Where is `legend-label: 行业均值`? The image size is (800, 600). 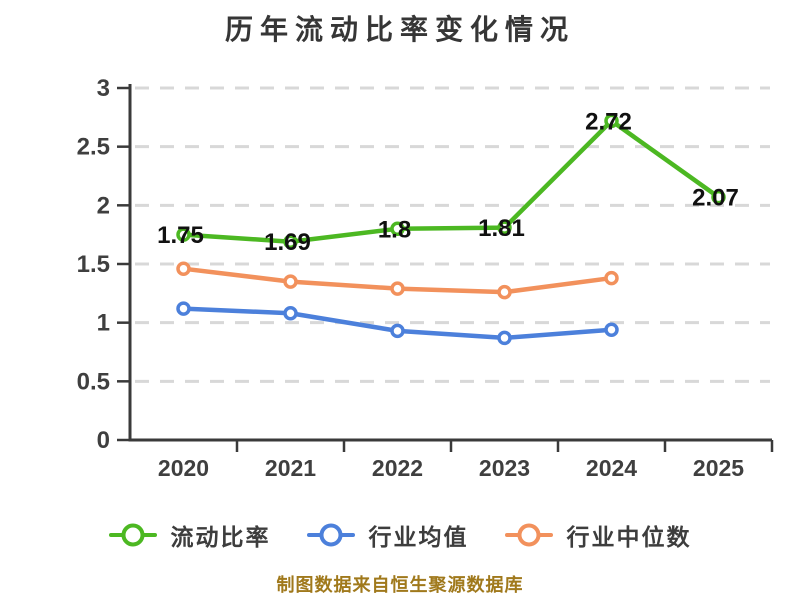 legend-label: 行业均值 is located at coordinates (418, 537).